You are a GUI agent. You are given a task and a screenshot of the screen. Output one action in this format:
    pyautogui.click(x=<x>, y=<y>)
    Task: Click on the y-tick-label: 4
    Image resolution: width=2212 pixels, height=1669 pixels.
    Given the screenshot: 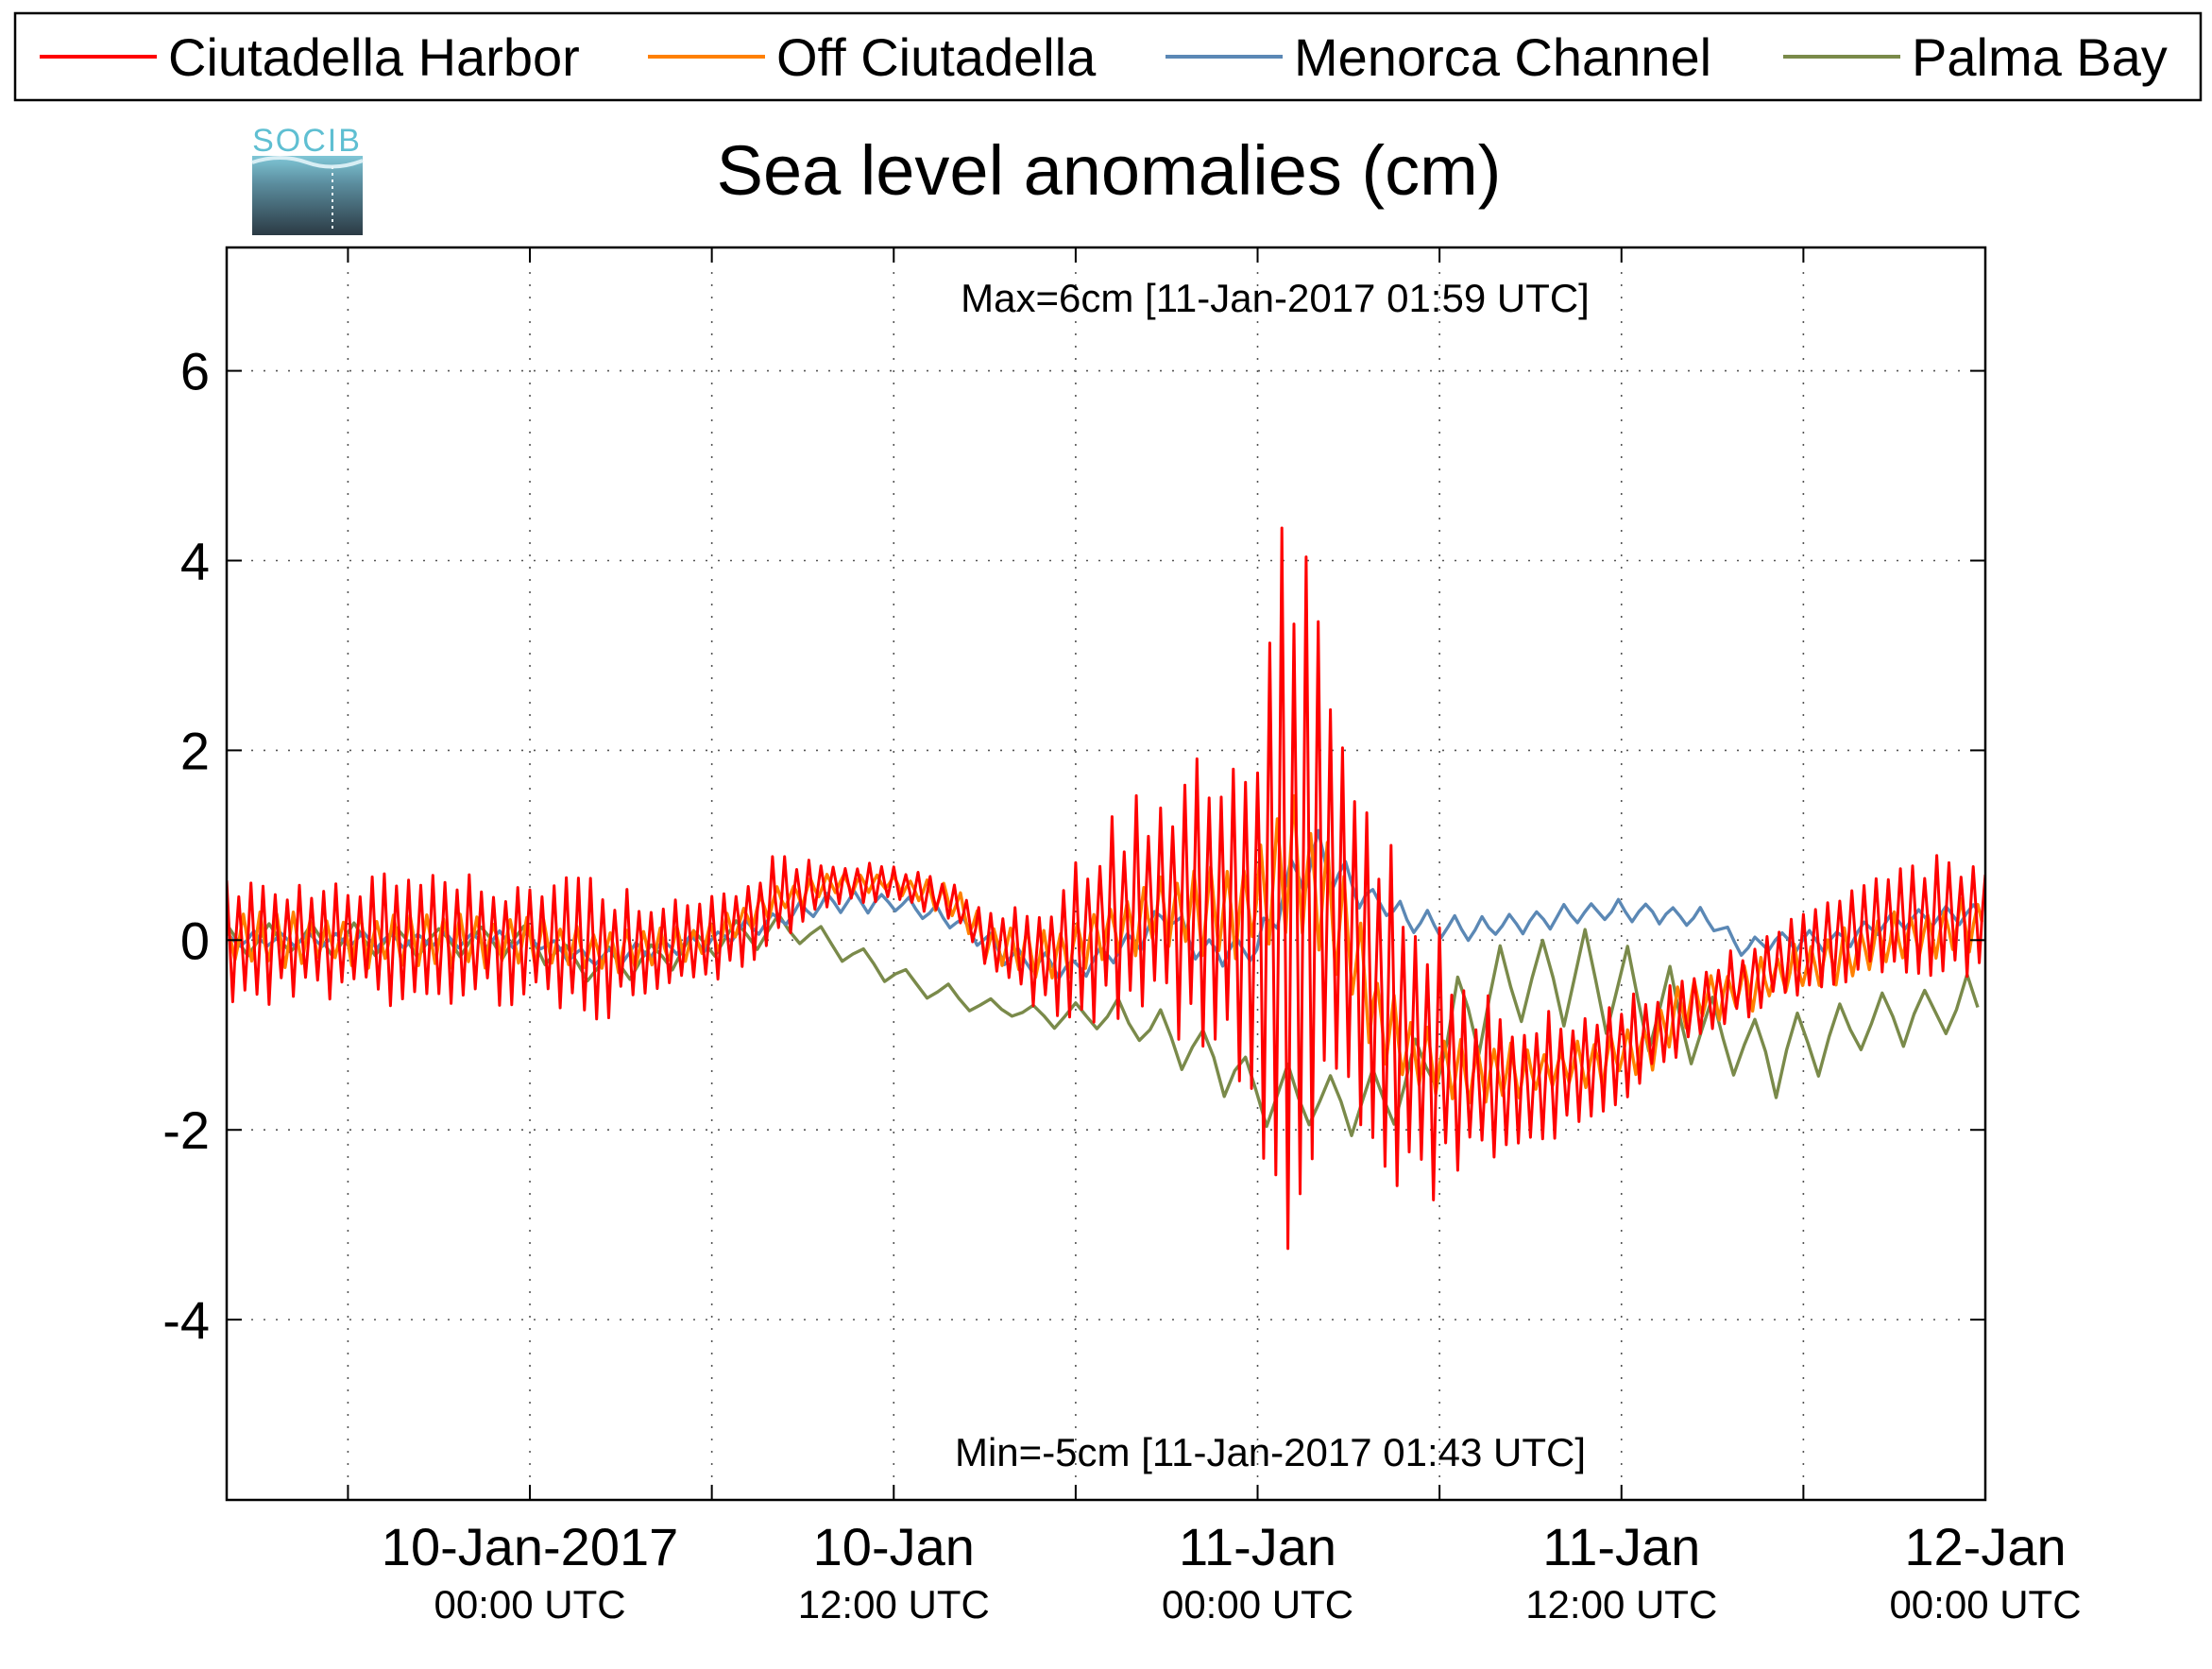 What is the action you would take?
    pyautogui.click(x=195, y=562)
    